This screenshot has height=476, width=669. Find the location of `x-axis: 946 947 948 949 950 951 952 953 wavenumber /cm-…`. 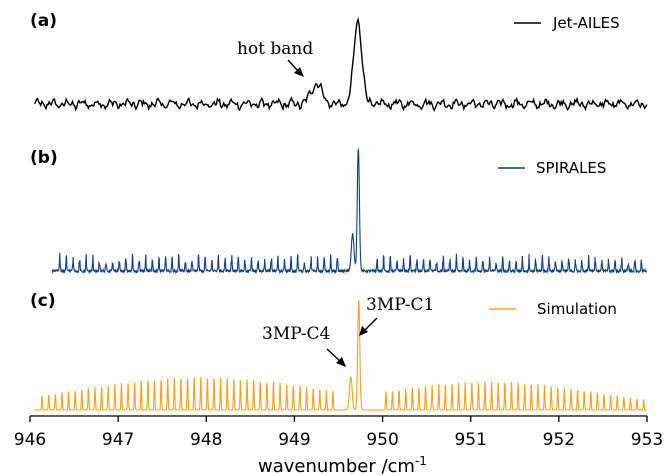

x-axis: 946 947 948 949 950 951 952 953 wavenumber /cm-… is located at coordinates (338, 445).